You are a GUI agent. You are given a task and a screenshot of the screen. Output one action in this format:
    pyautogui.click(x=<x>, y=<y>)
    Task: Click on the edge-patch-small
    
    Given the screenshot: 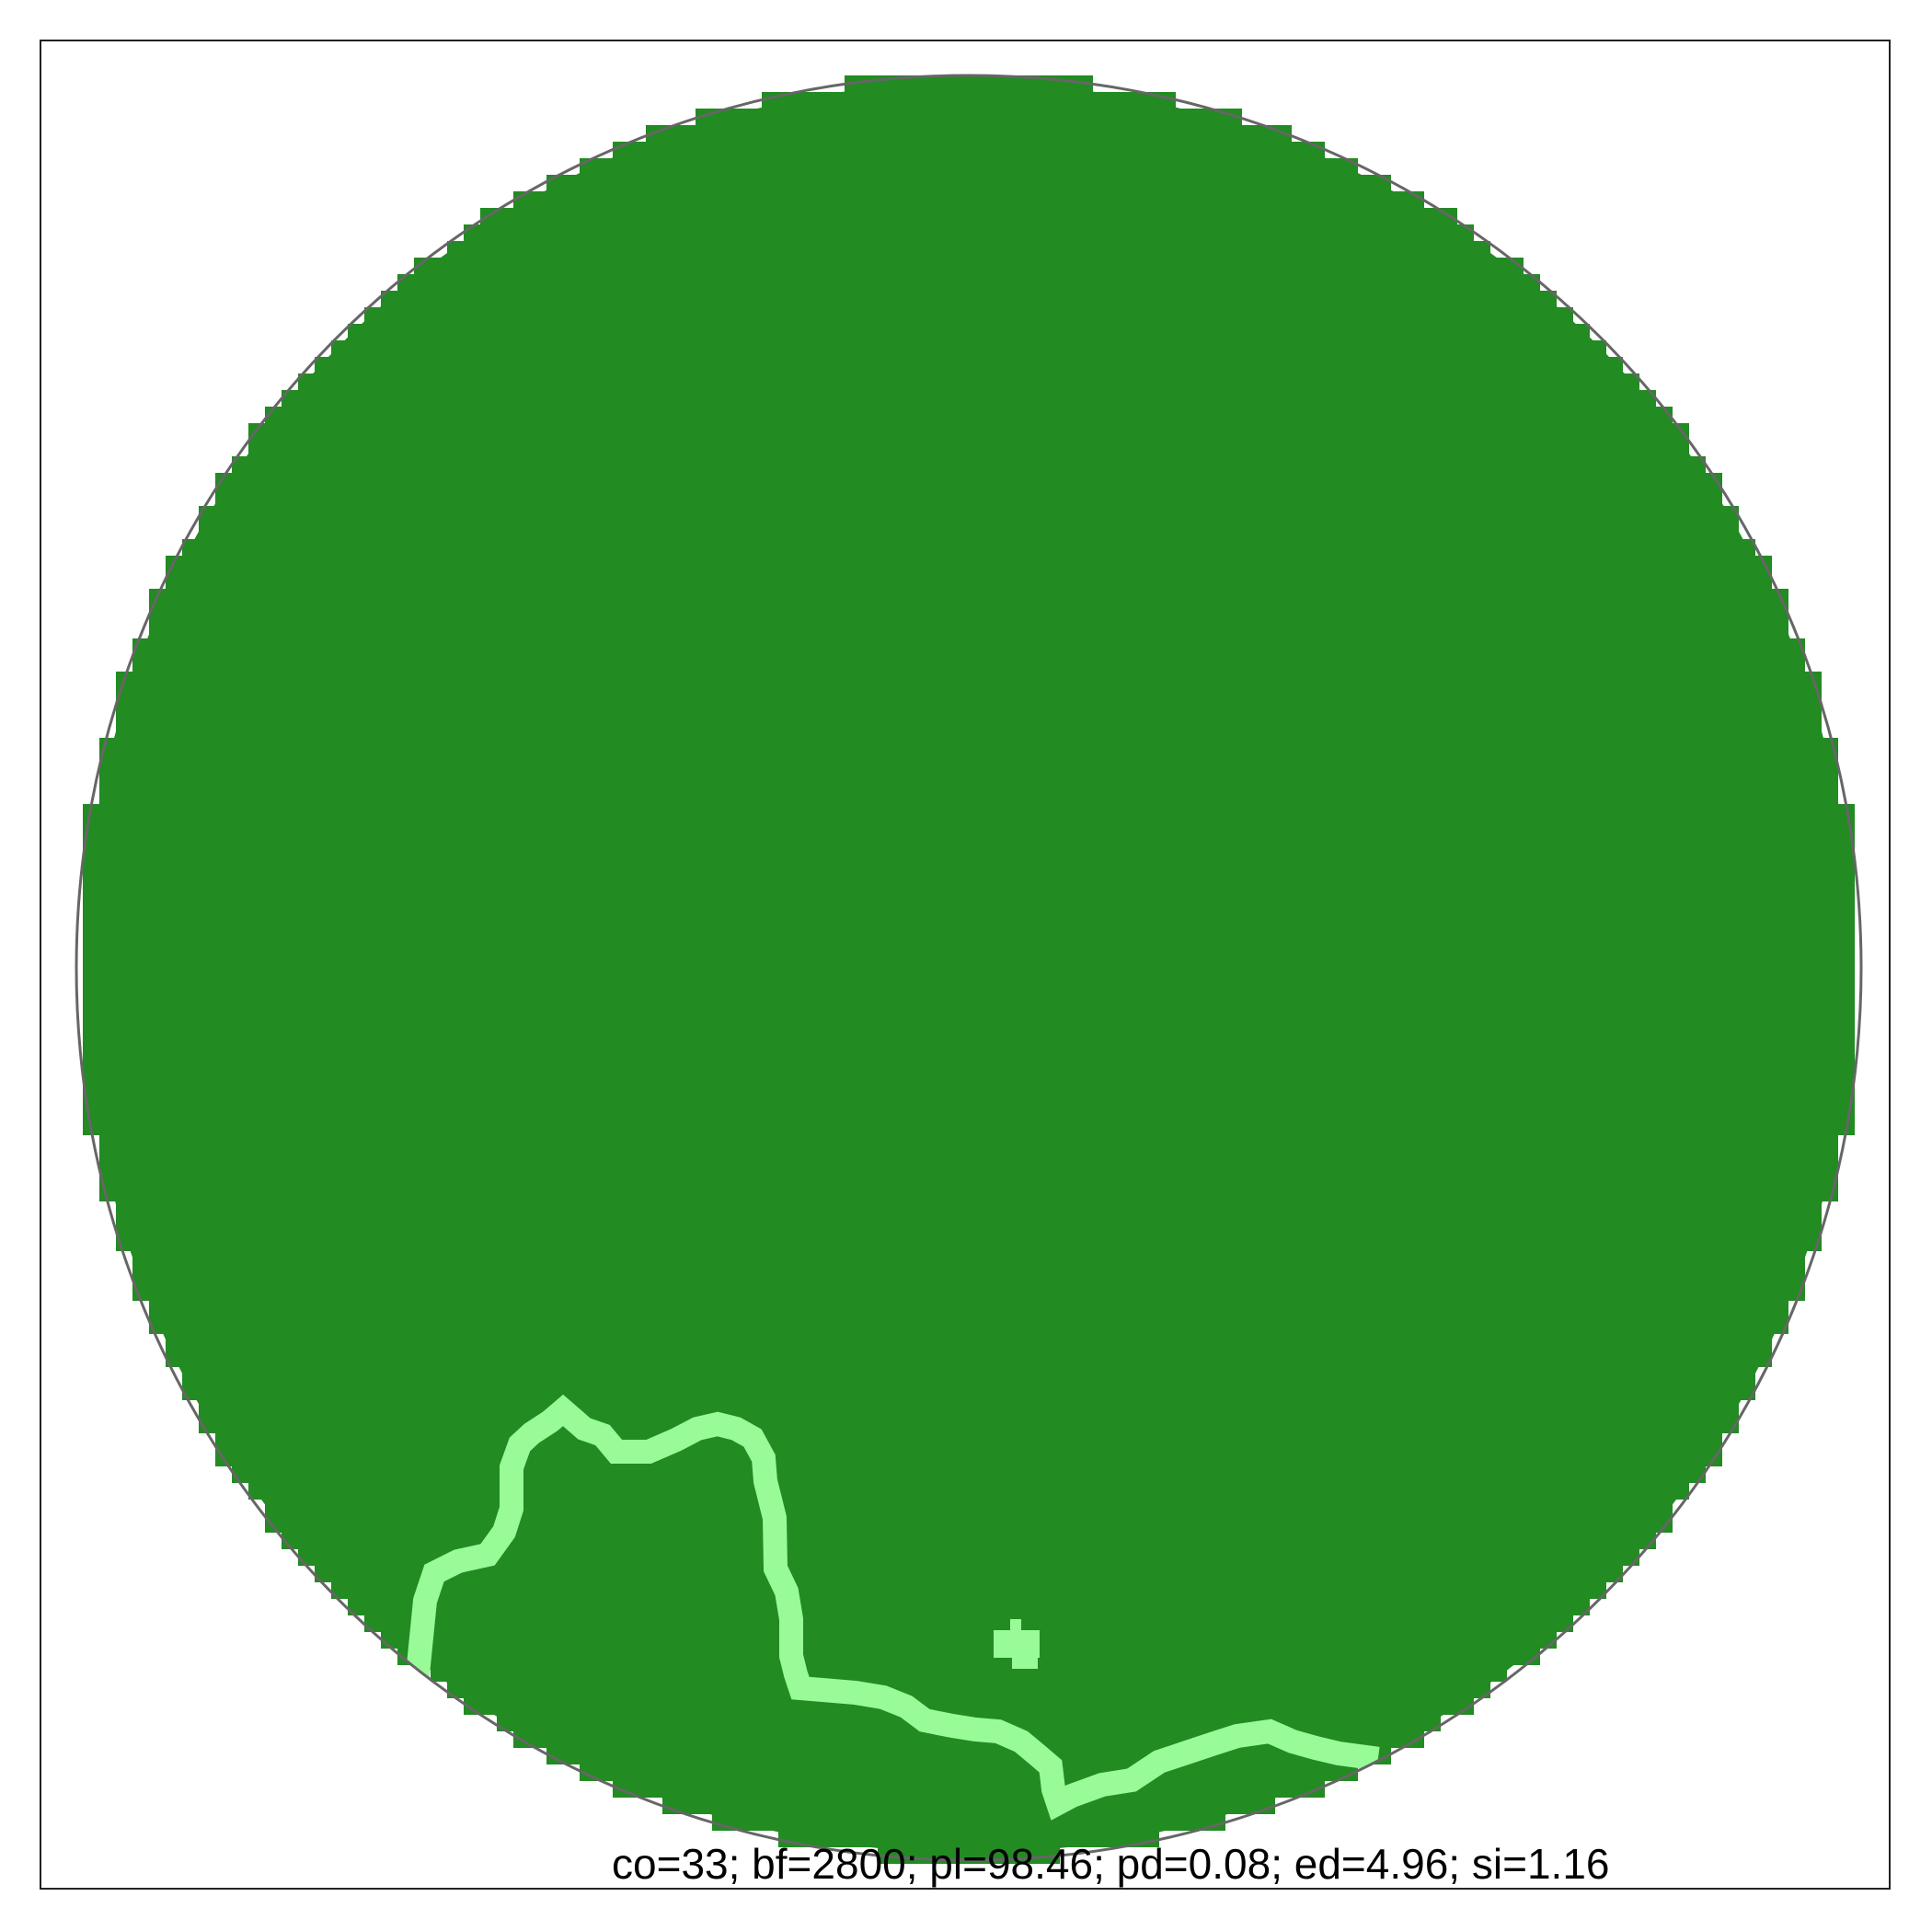 What is the action you would take?
    pyautogui.click(x=1017, y=1644)
    